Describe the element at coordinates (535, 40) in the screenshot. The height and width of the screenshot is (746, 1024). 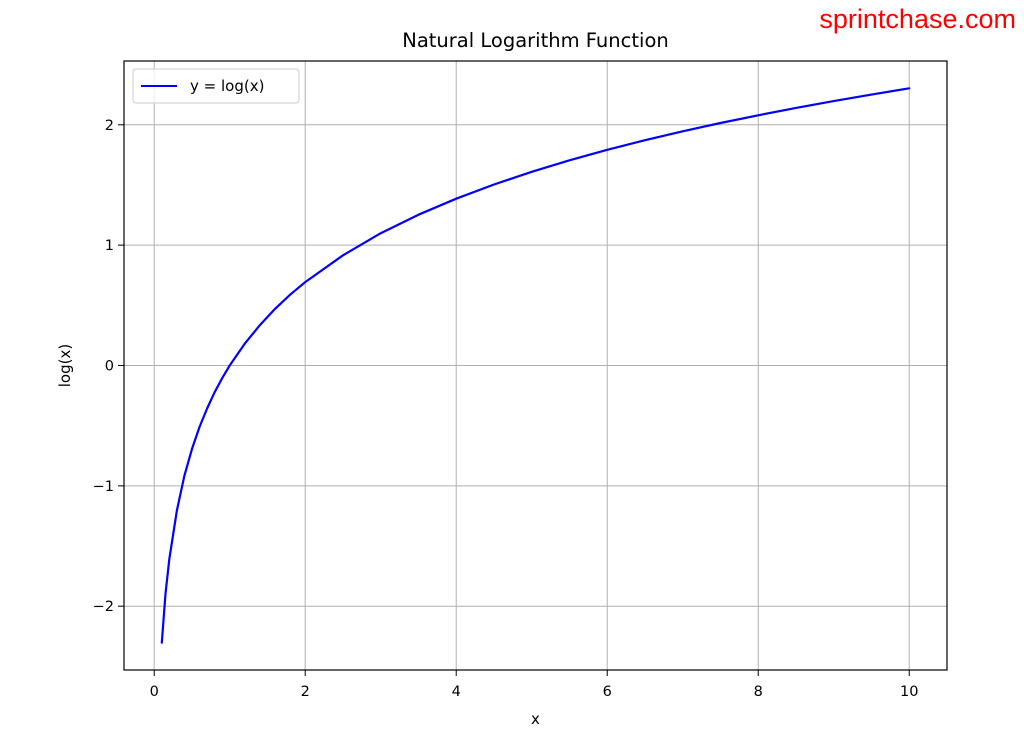
I see `chart-title: Natural Logarithm Function` at that location.